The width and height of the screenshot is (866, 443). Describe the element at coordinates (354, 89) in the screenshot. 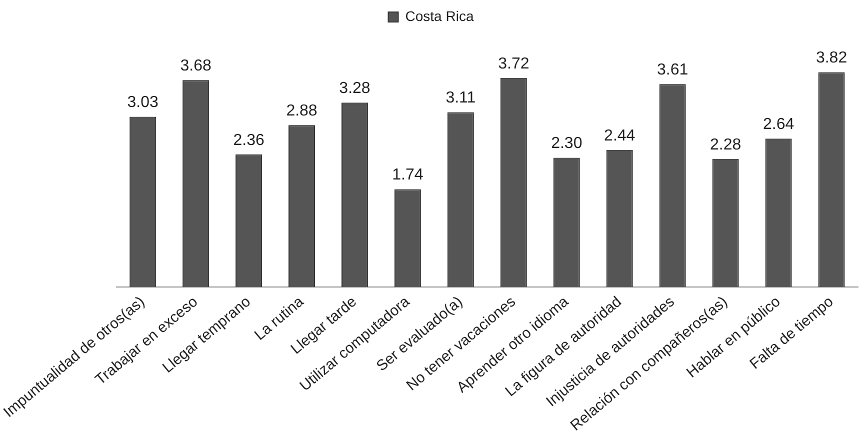

I see `data-label: 3.28` at that location.